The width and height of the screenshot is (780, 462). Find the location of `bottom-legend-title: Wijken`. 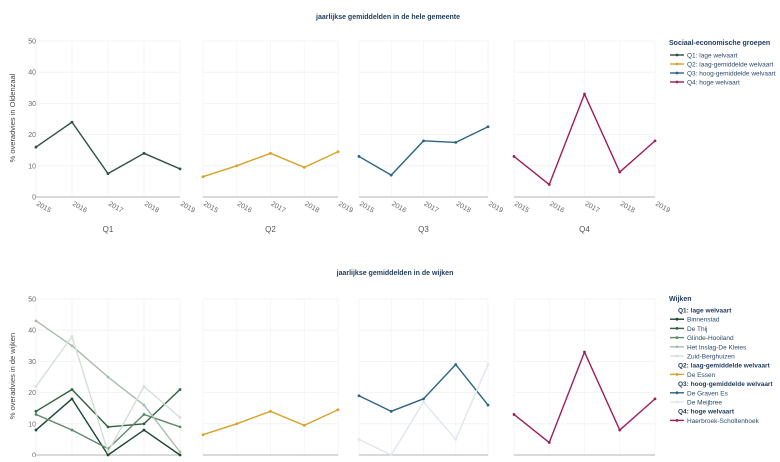

bottom-legend-title: Wijken is located at coordinates (680, 299).